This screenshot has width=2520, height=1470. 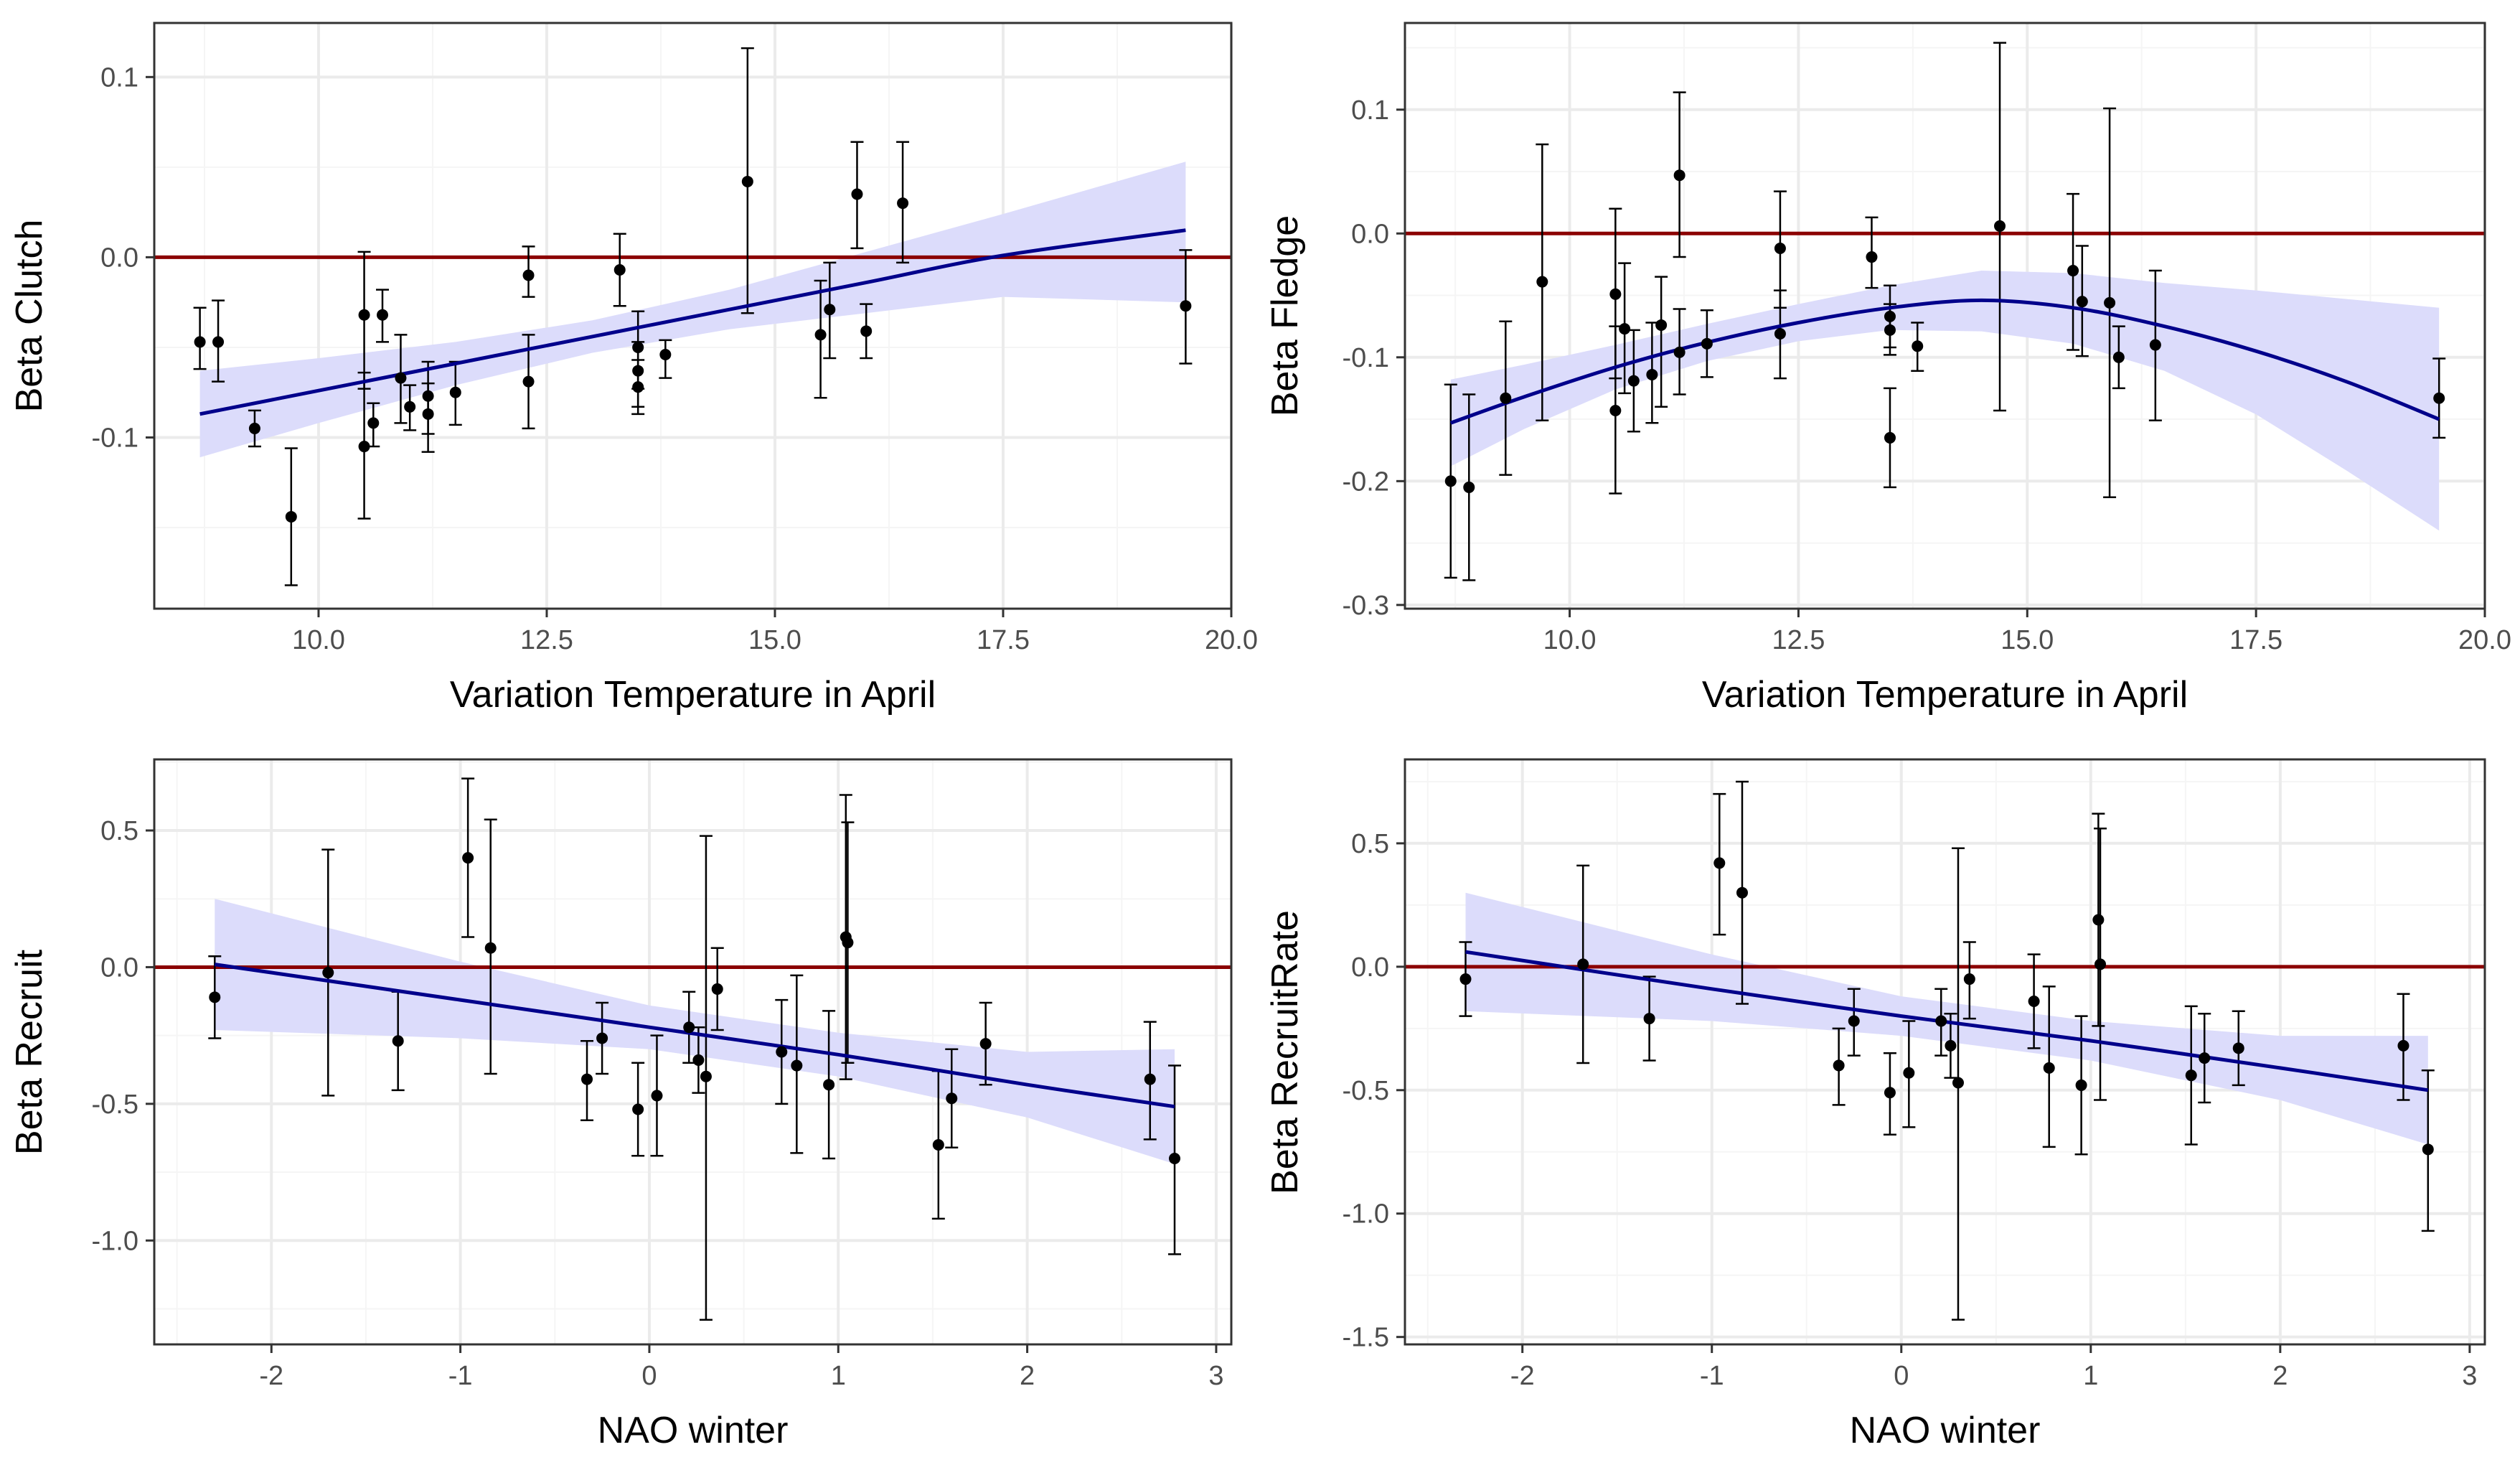 I want to click on x-tick-label: 20.0, so click(x=1231, y=640).